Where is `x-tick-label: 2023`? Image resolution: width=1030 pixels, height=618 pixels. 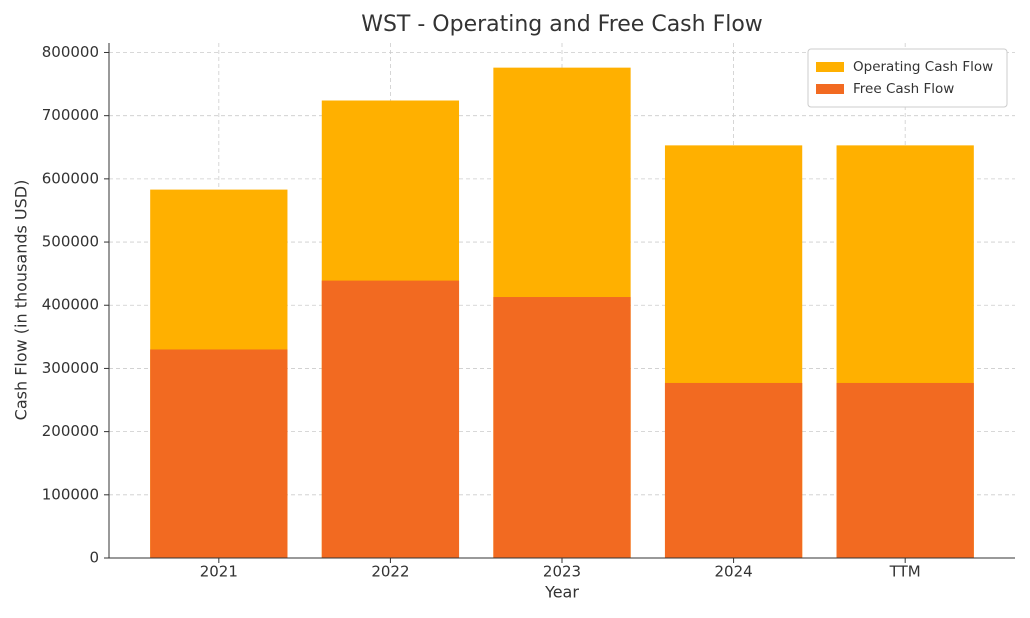 x-tick-label: 2023 is located at coordinates (562, 572).